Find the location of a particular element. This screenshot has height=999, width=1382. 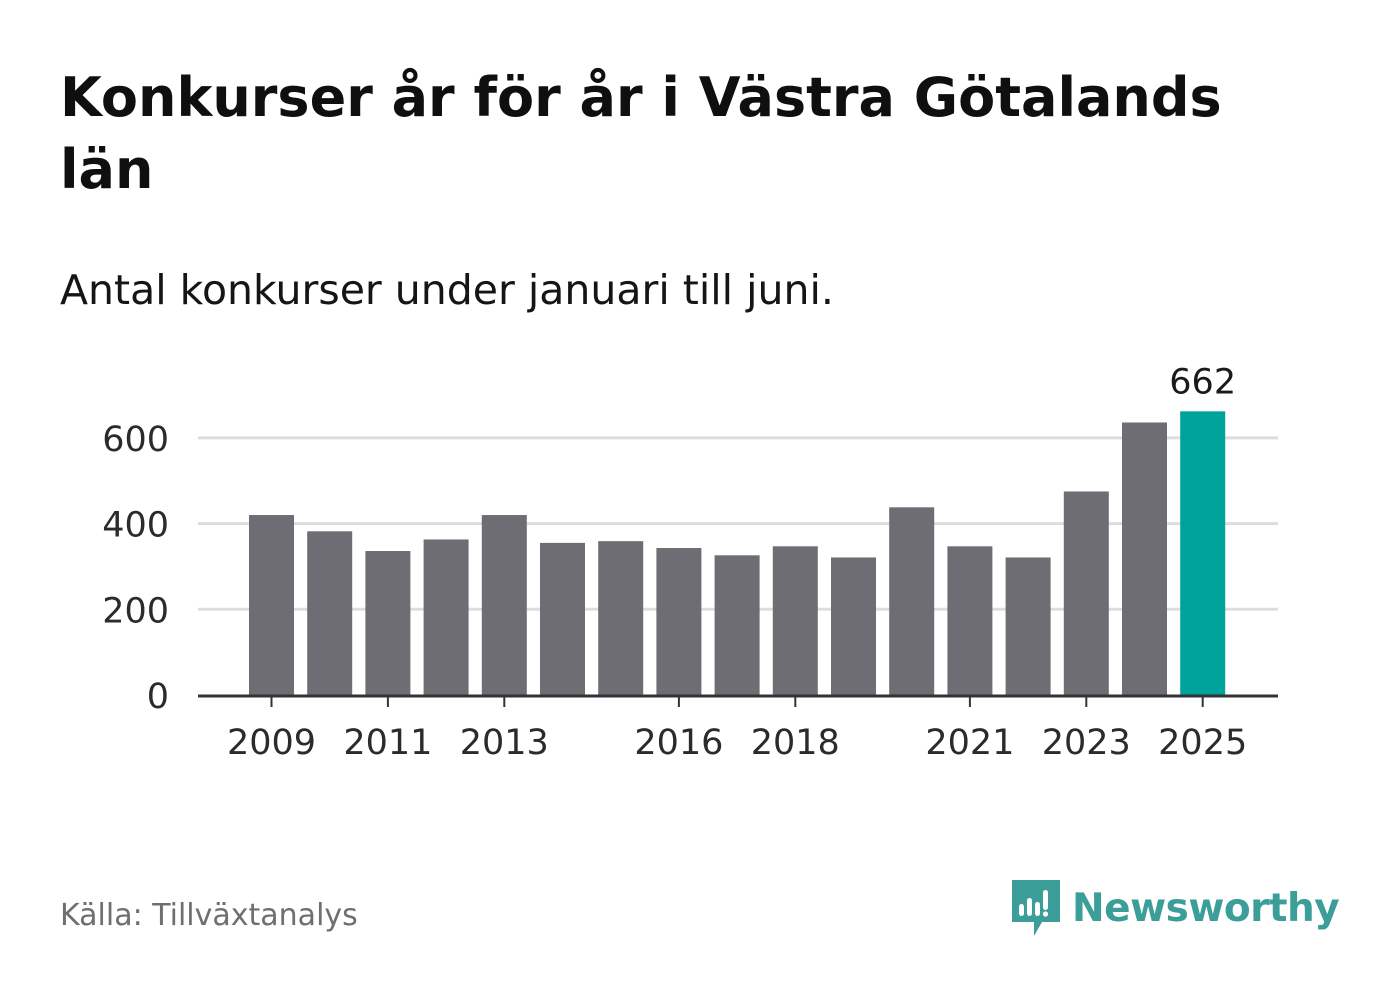

bar-2015 is located at coordinates (621, 618).